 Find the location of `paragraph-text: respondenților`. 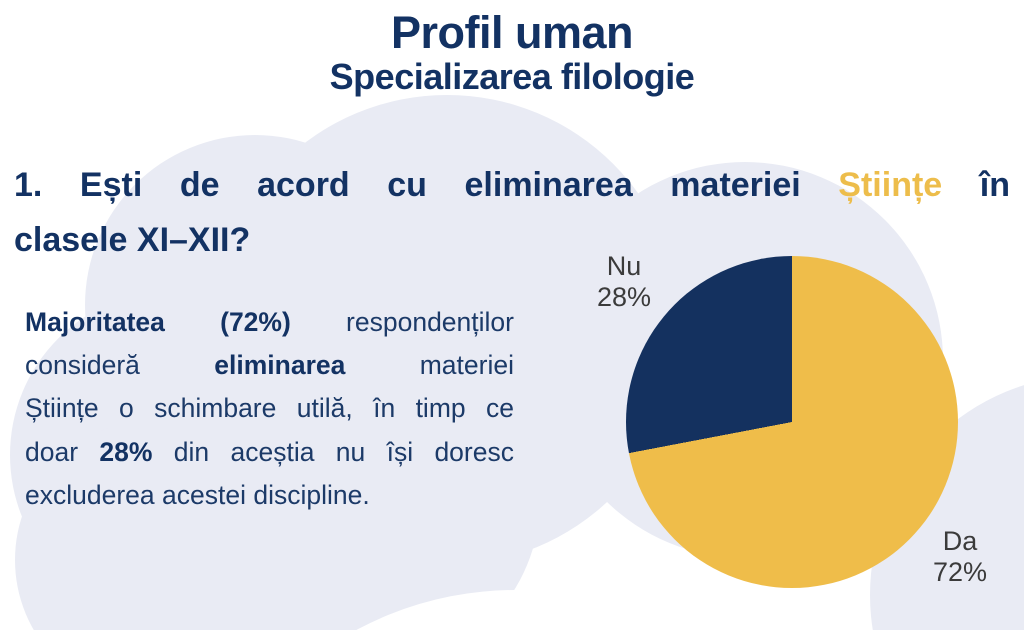

paragraph-text: respondenților is located at coordinates (430, 322).